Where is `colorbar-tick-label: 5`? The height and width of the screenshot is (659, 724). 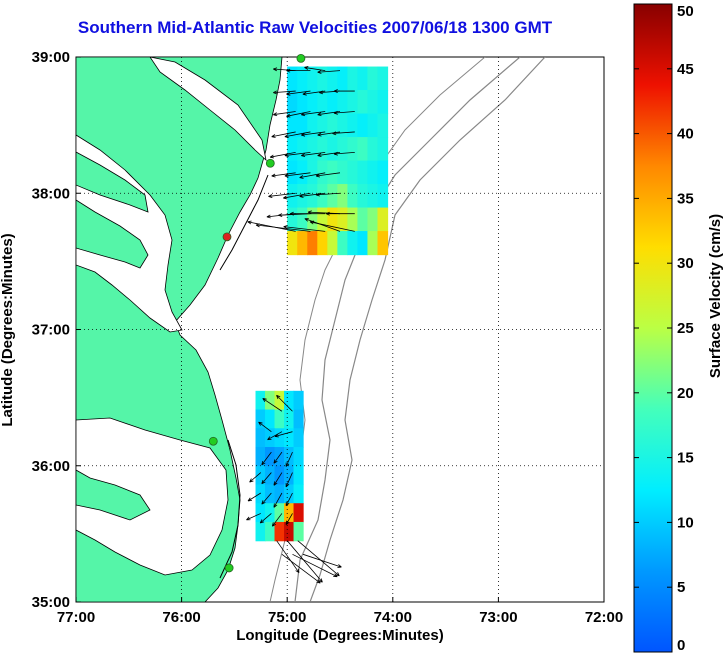
colorbar-tick-label: 5 is located at coordinates (681, 587).